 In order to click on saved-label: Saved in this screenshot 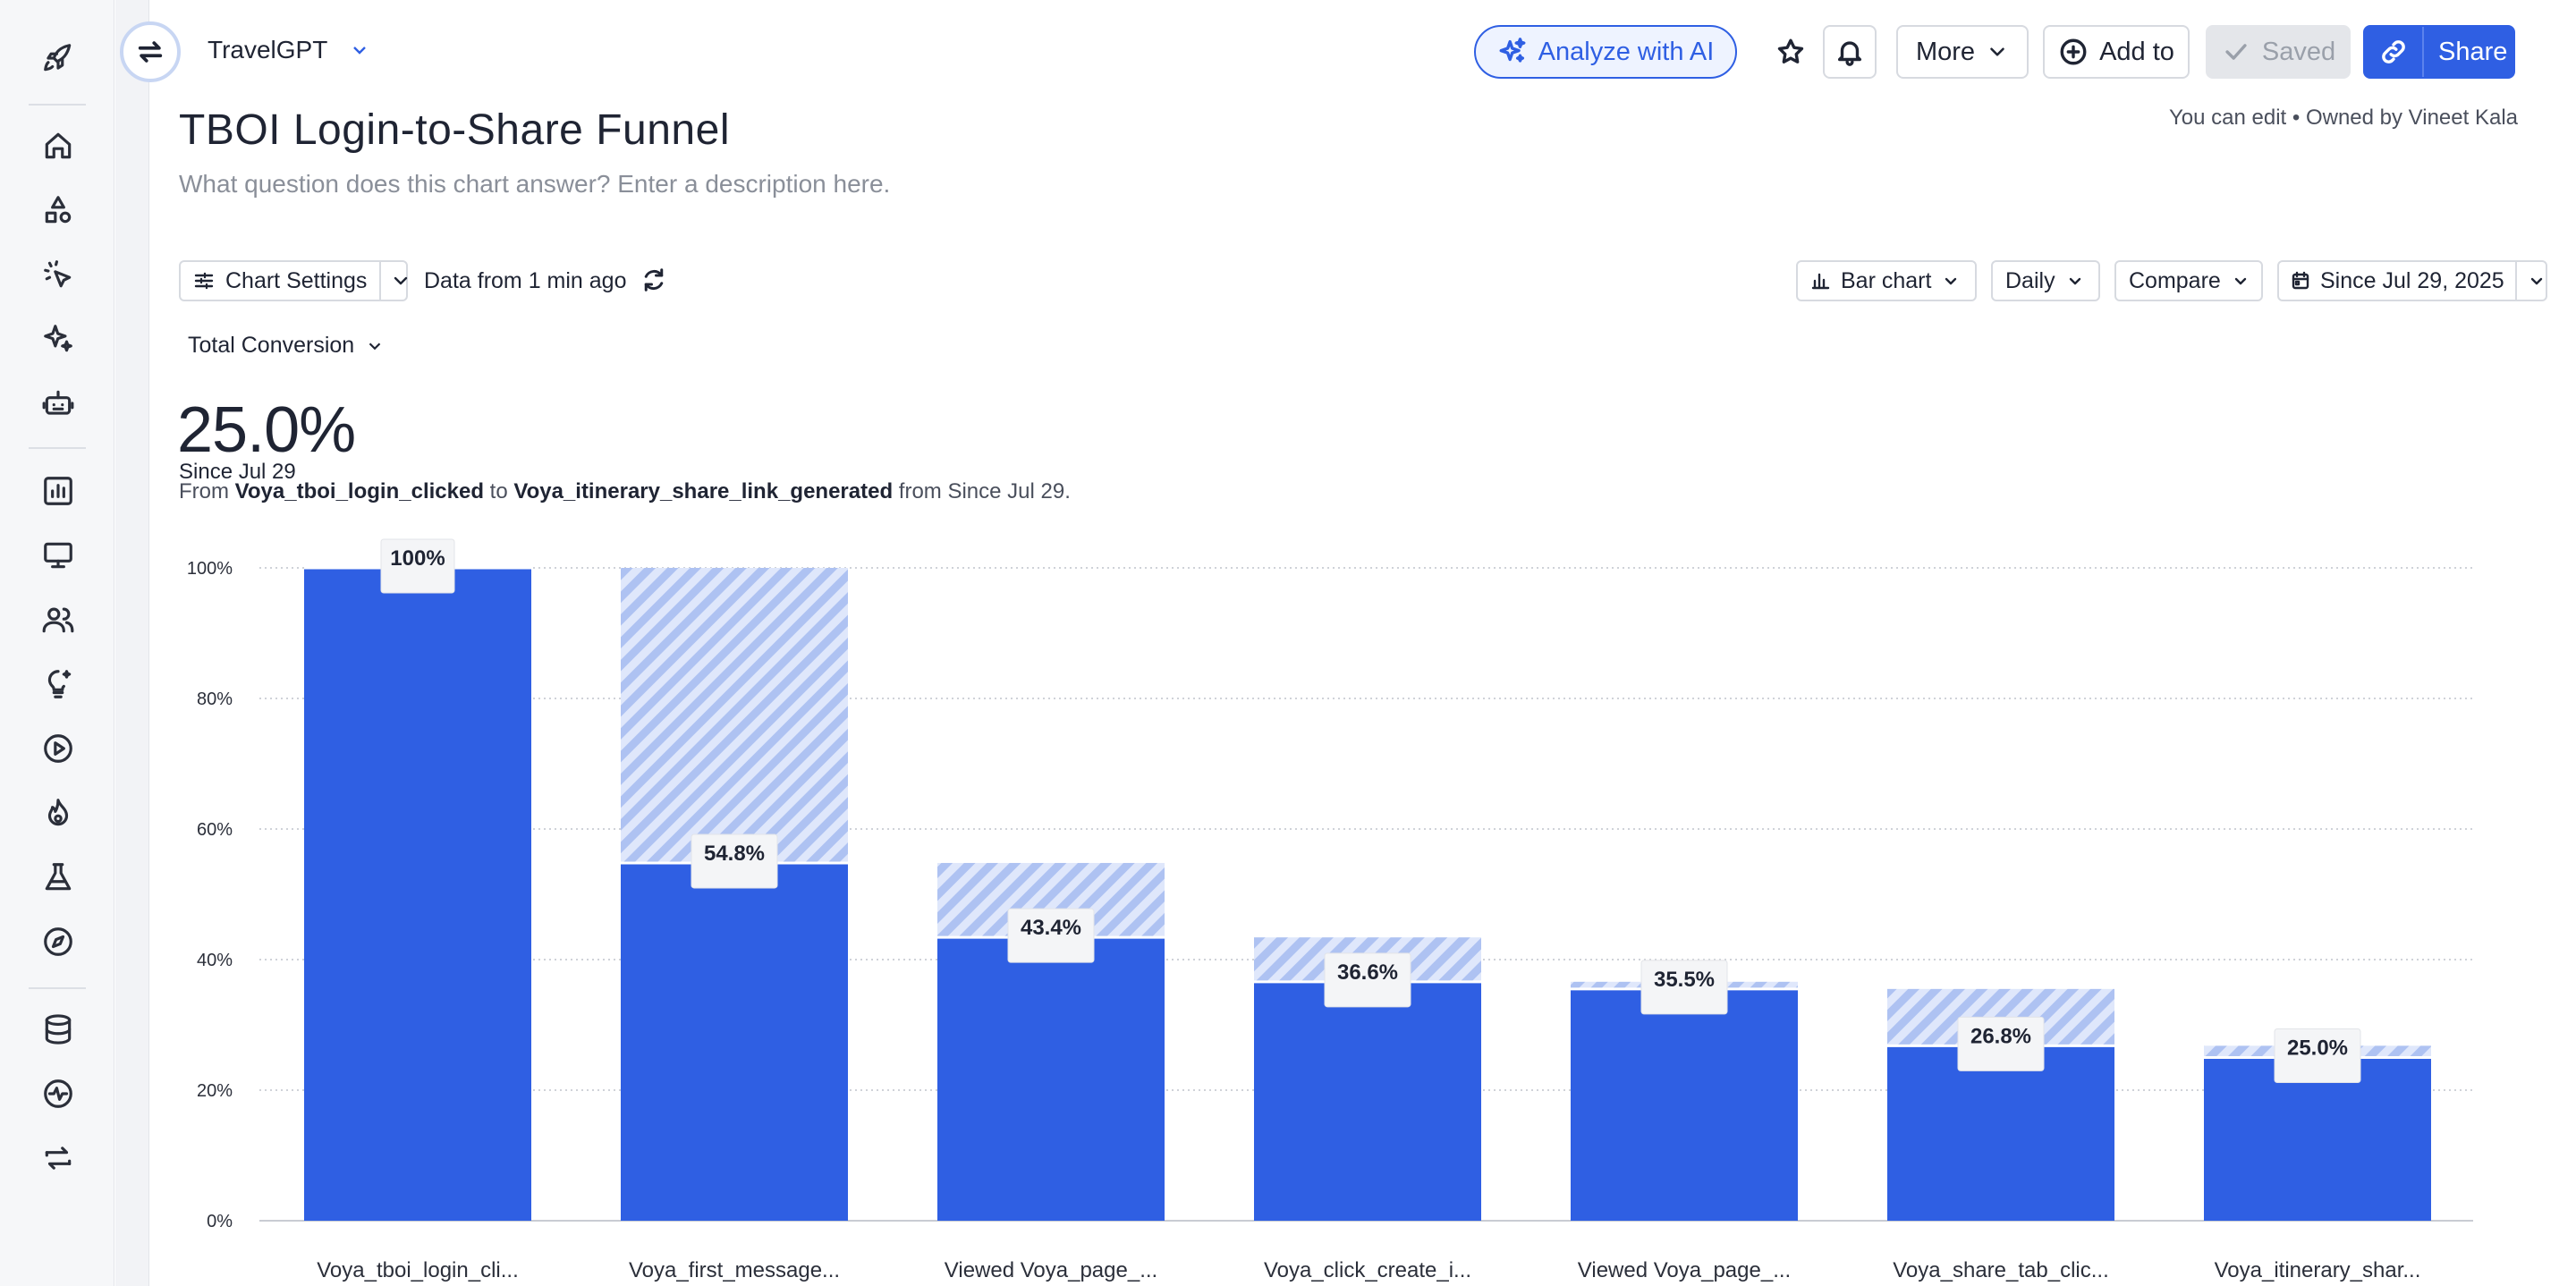, I will do `click(2298, 51)`.